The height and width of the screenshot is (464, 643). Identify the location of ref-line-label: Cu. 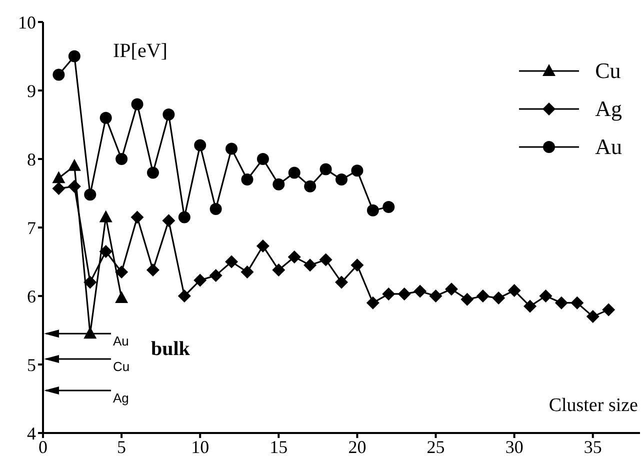
(121, 366).